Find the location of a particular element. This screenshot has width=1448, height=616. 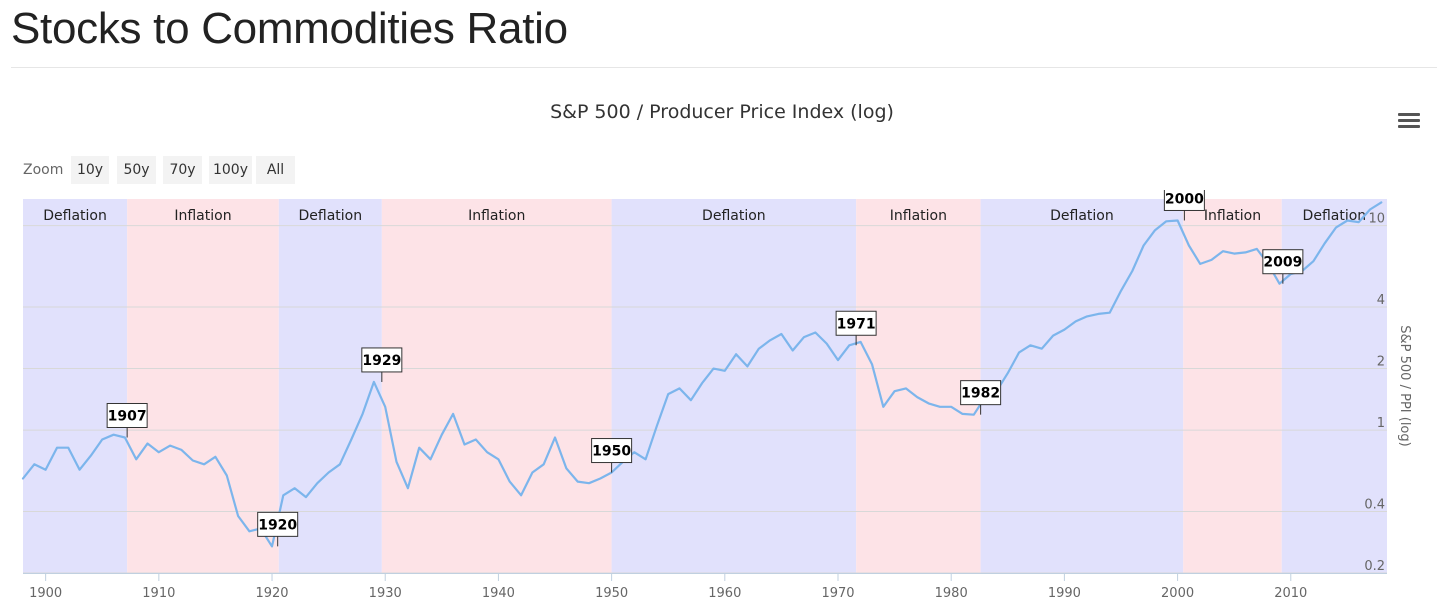

flag-label: 1971 is located at coordinates (856, 324).